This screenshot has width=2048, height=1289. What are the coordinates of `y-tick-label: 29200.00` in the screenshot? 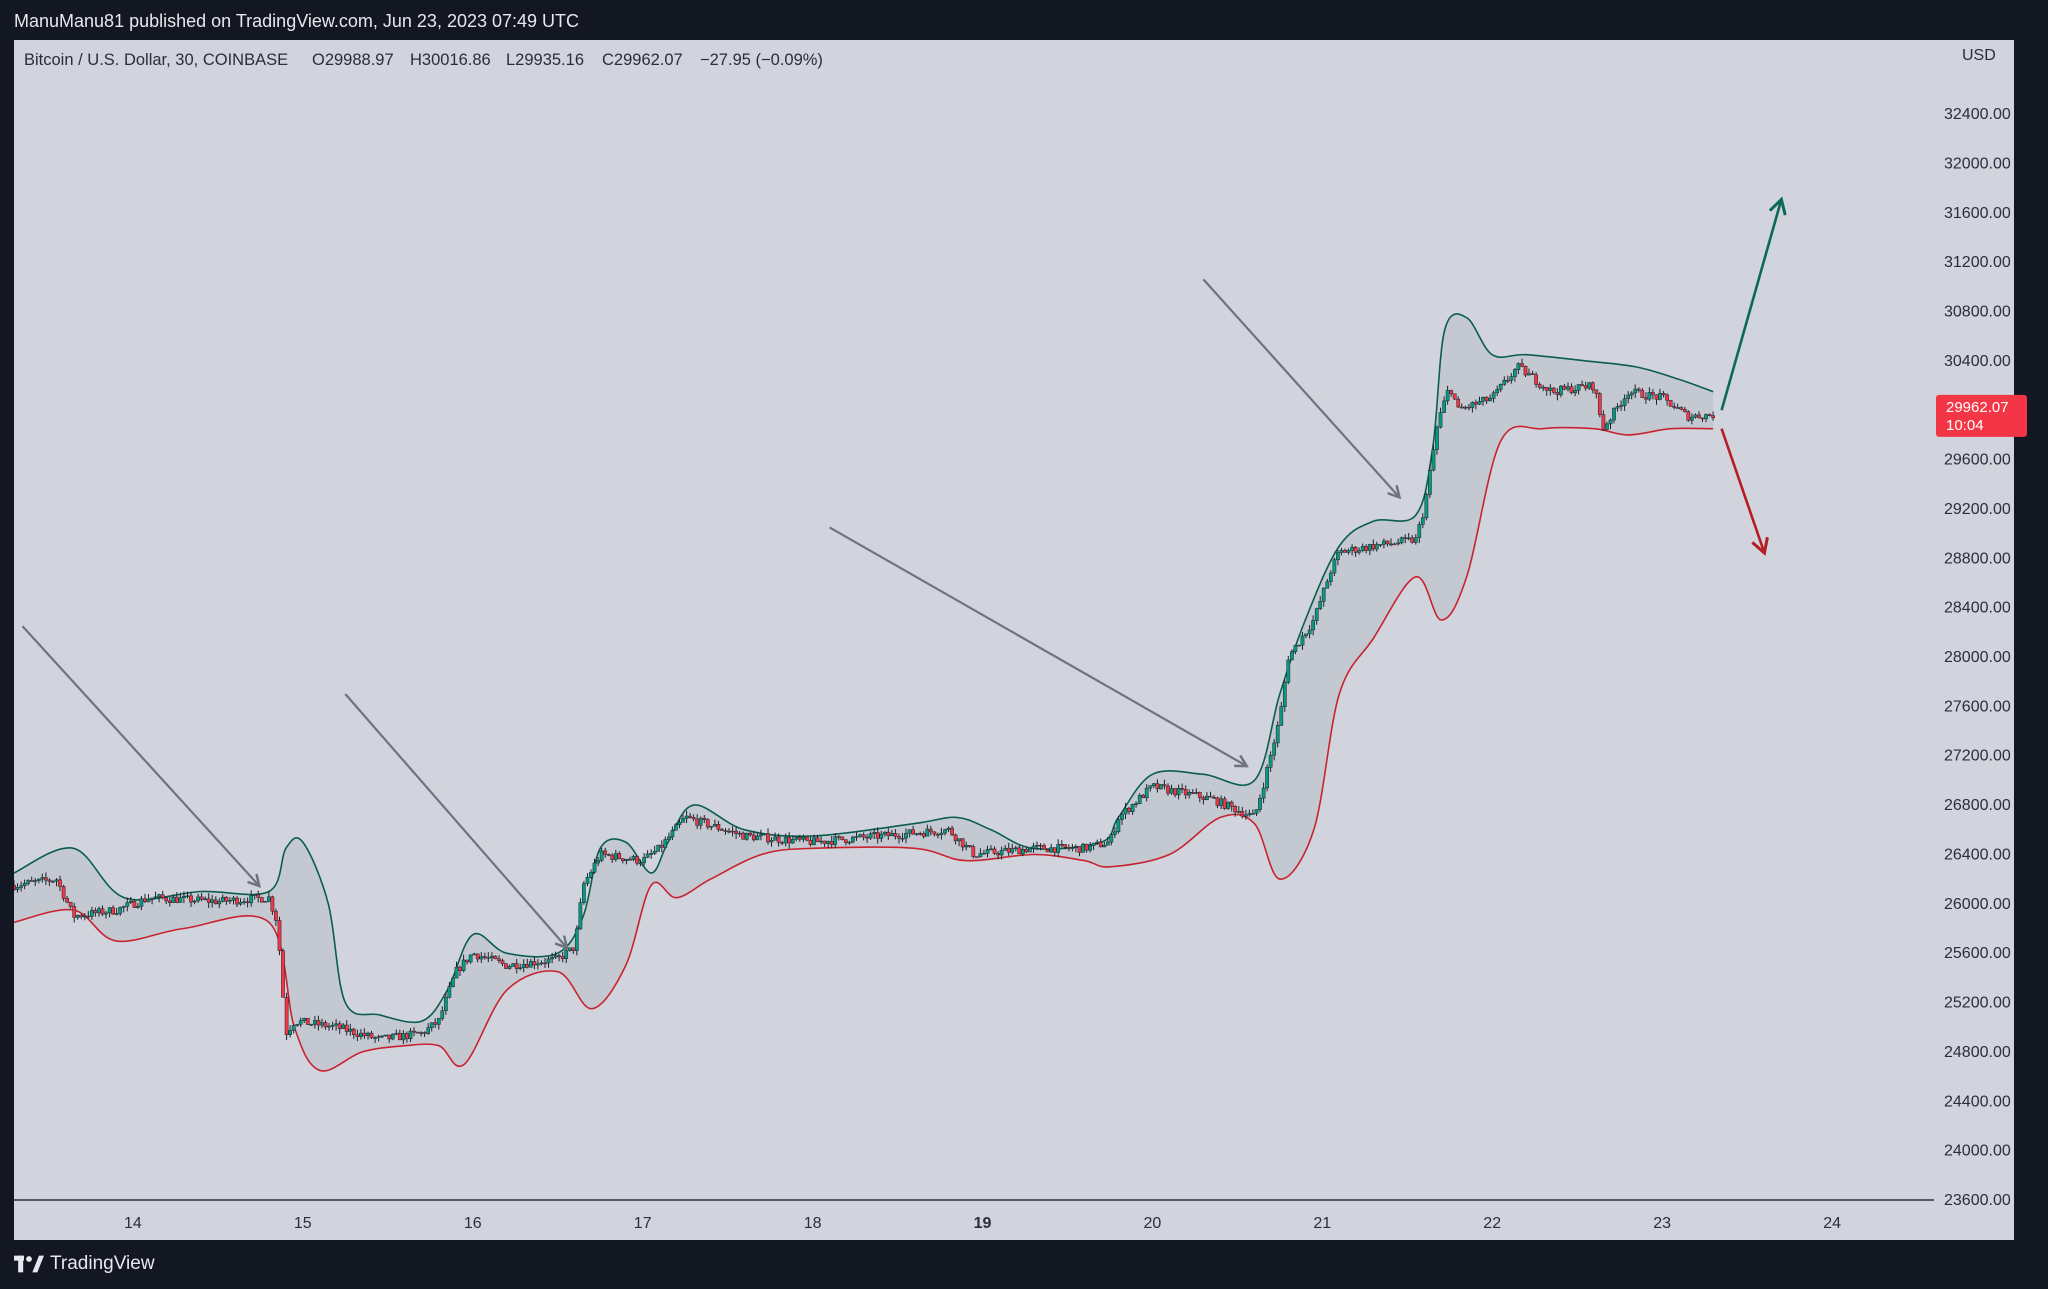 It's located at (1977, 509).